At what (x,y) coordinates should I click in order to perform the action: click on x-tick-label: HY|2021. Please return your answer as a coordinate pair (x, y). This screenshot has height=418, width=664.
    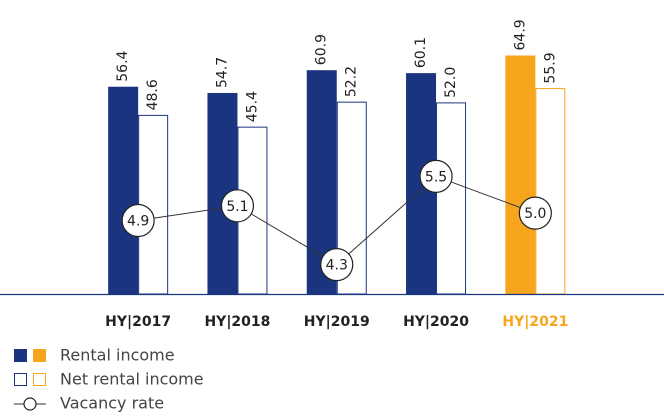
    Looking at the image, I should click on (535, 322).